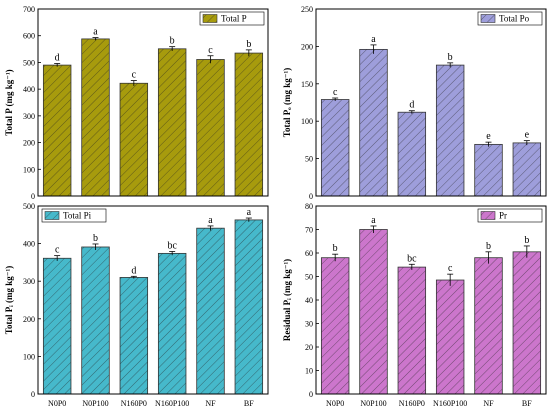 This screenshot has width=550, height=412. Describe the element at coordinates (309, 253) in the screenshot. I see `y-tick-label: 60` at that location.